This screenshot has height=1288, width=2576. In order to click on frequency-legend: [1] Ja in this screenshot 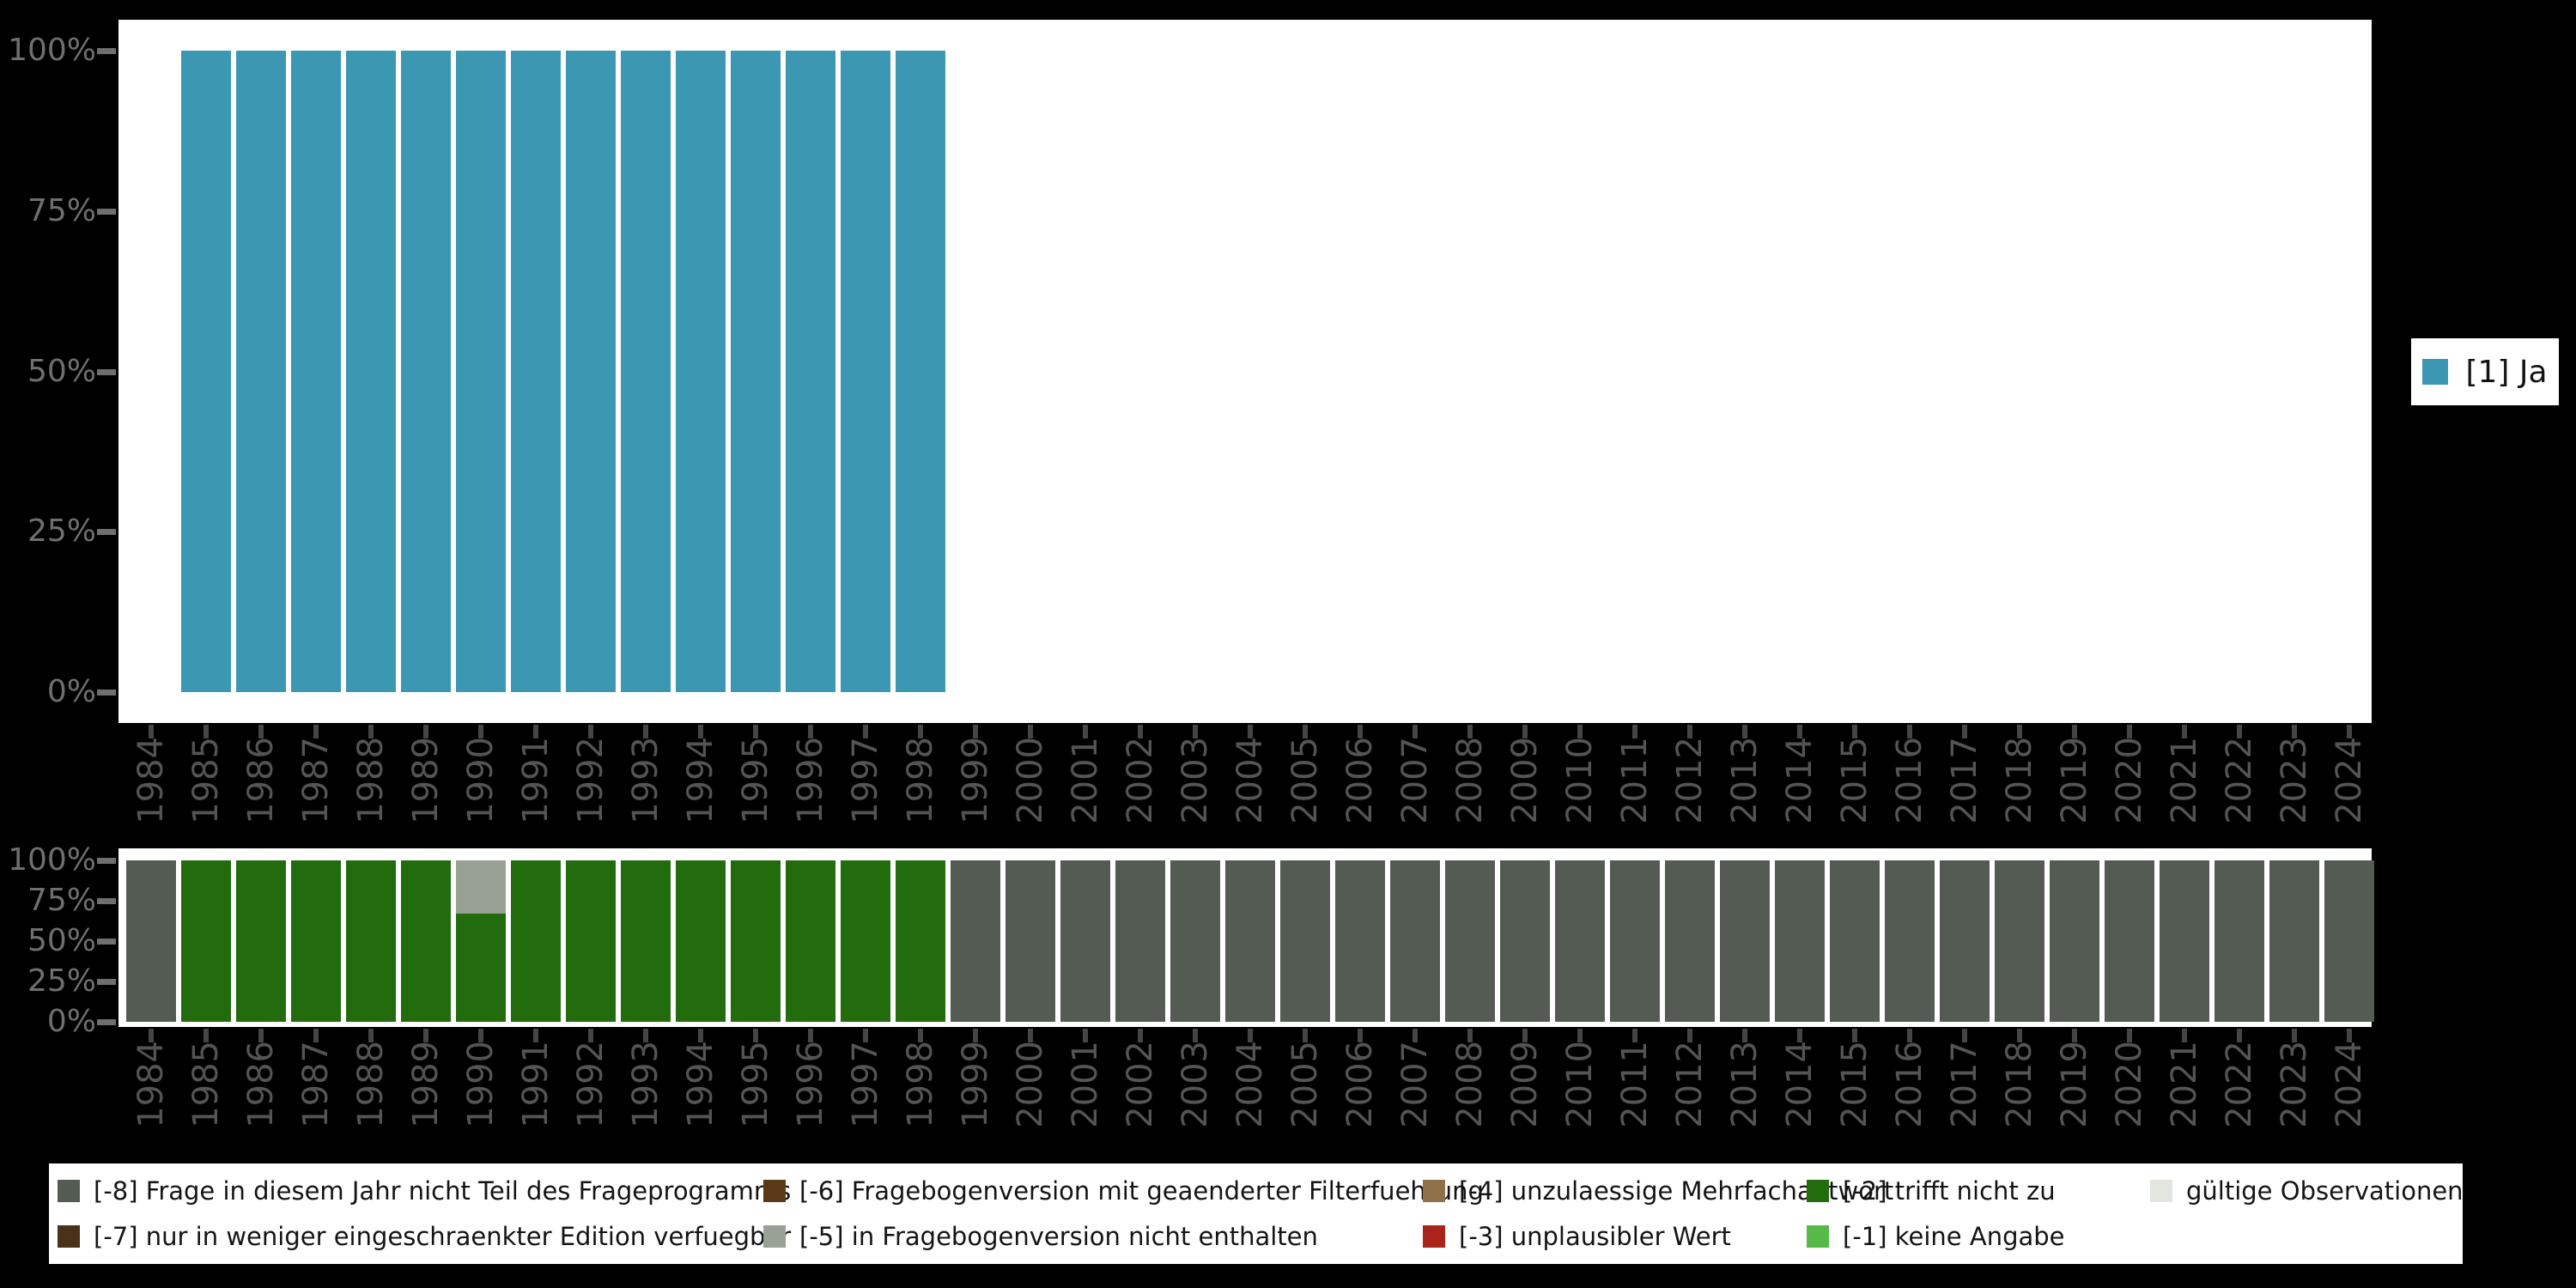, I will do `click(2485, 371)`.